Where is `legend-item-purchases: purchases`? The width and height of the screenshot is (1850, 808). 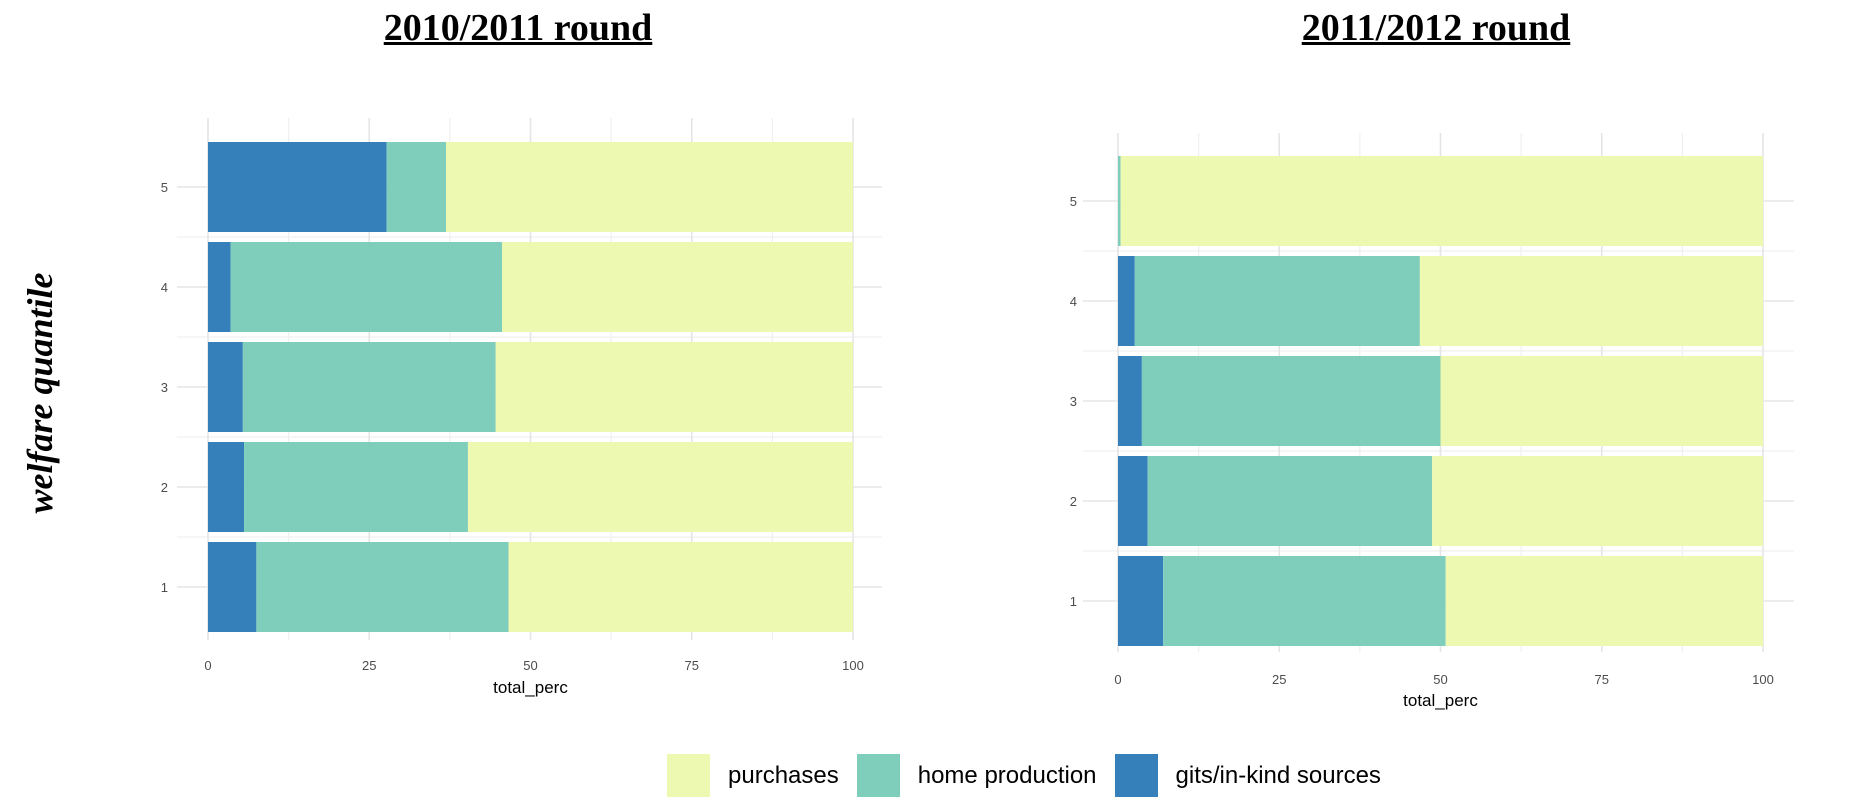 legend-item-purchases: purchases is located at coordinates (753, 775).